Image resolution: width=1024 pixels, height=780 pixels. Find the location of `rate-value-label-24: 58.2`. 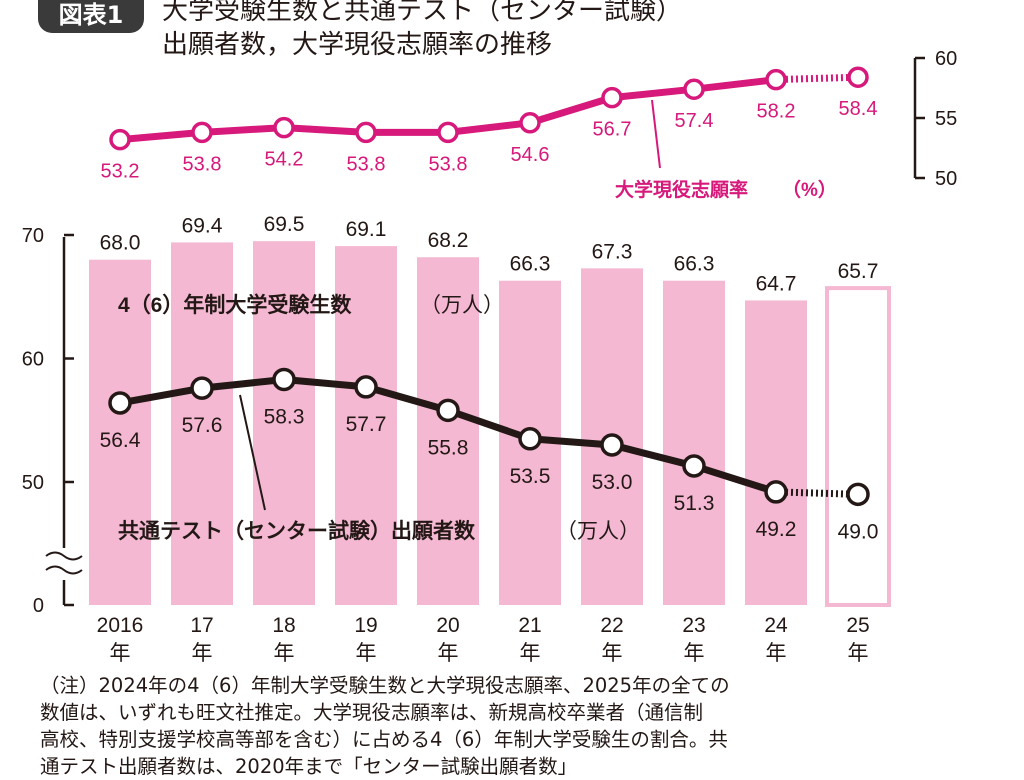

rate-value-label-24: 58.2 is located at coordinates (776, 112).